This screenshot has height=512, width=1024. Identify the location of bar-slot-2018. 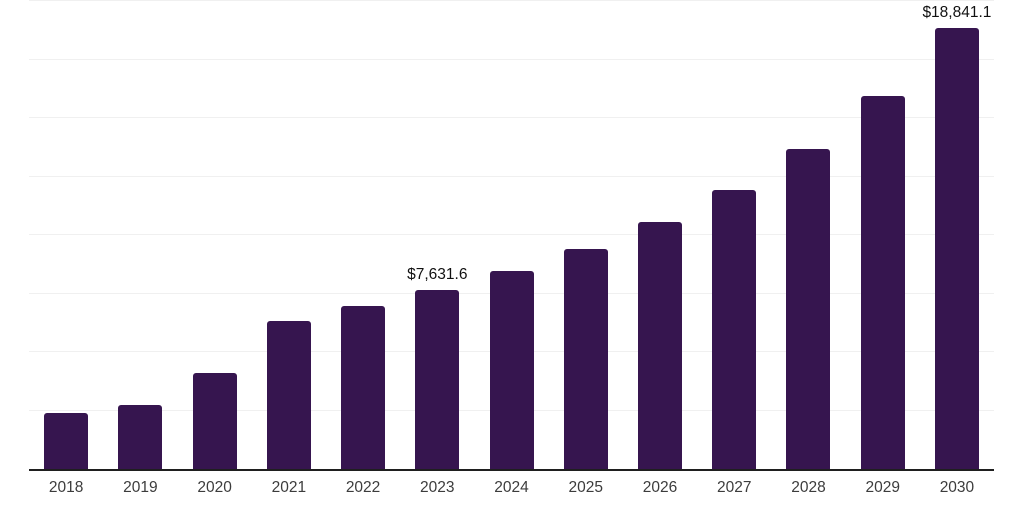
(66, 234).